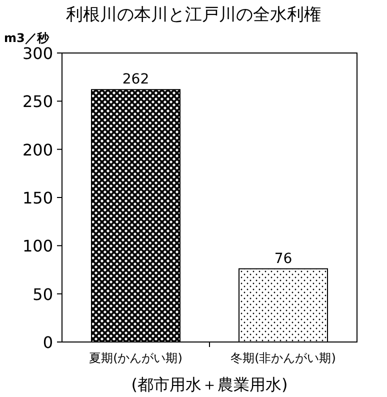 This screenshot has width=387, height=397. What do you see at coordinates (42, 294) in the screenshot?
I see `y-tick-label: 50` at bounding box center [42, 294].